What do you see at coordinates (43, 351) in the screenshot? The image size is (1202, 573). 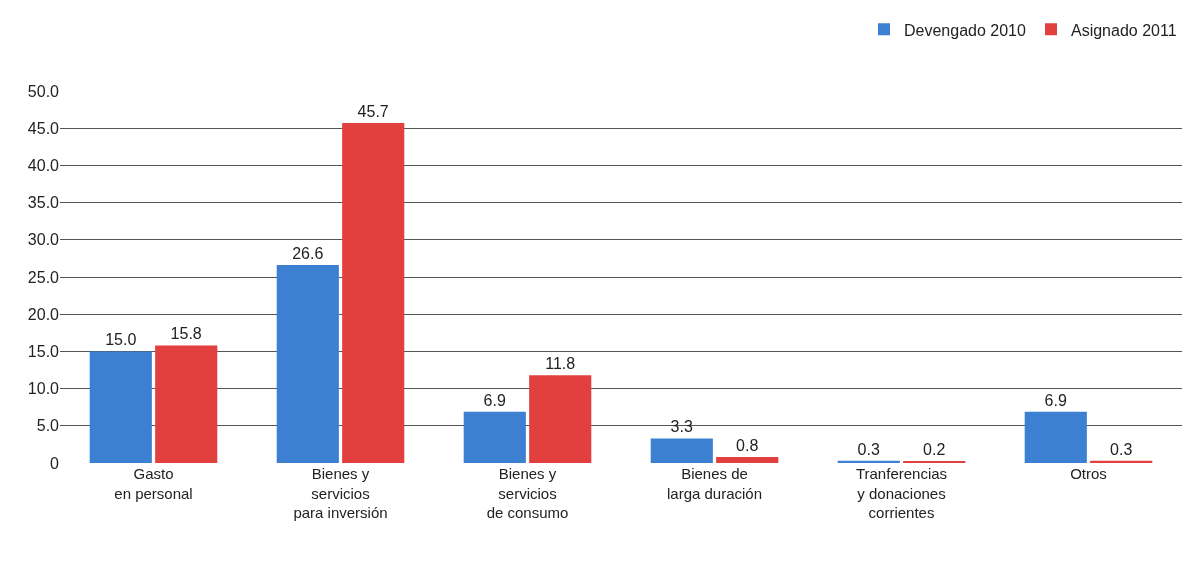 I see `y-tick-label: 15.0` at bounding box center [43, 351].